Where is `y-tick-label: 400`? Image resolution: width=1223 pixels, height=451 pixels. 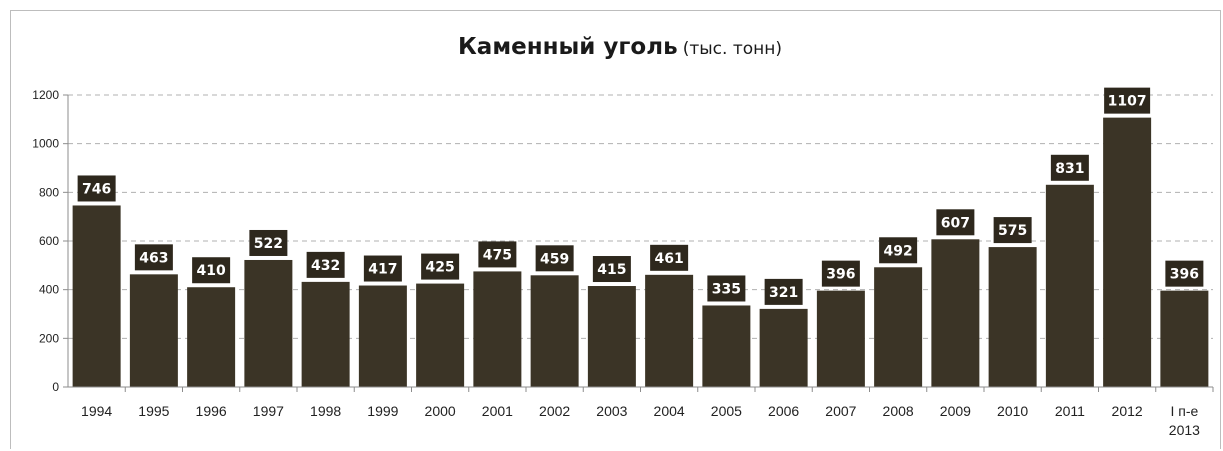 y-tick-label: 400 is located at coordinates (49, 290).